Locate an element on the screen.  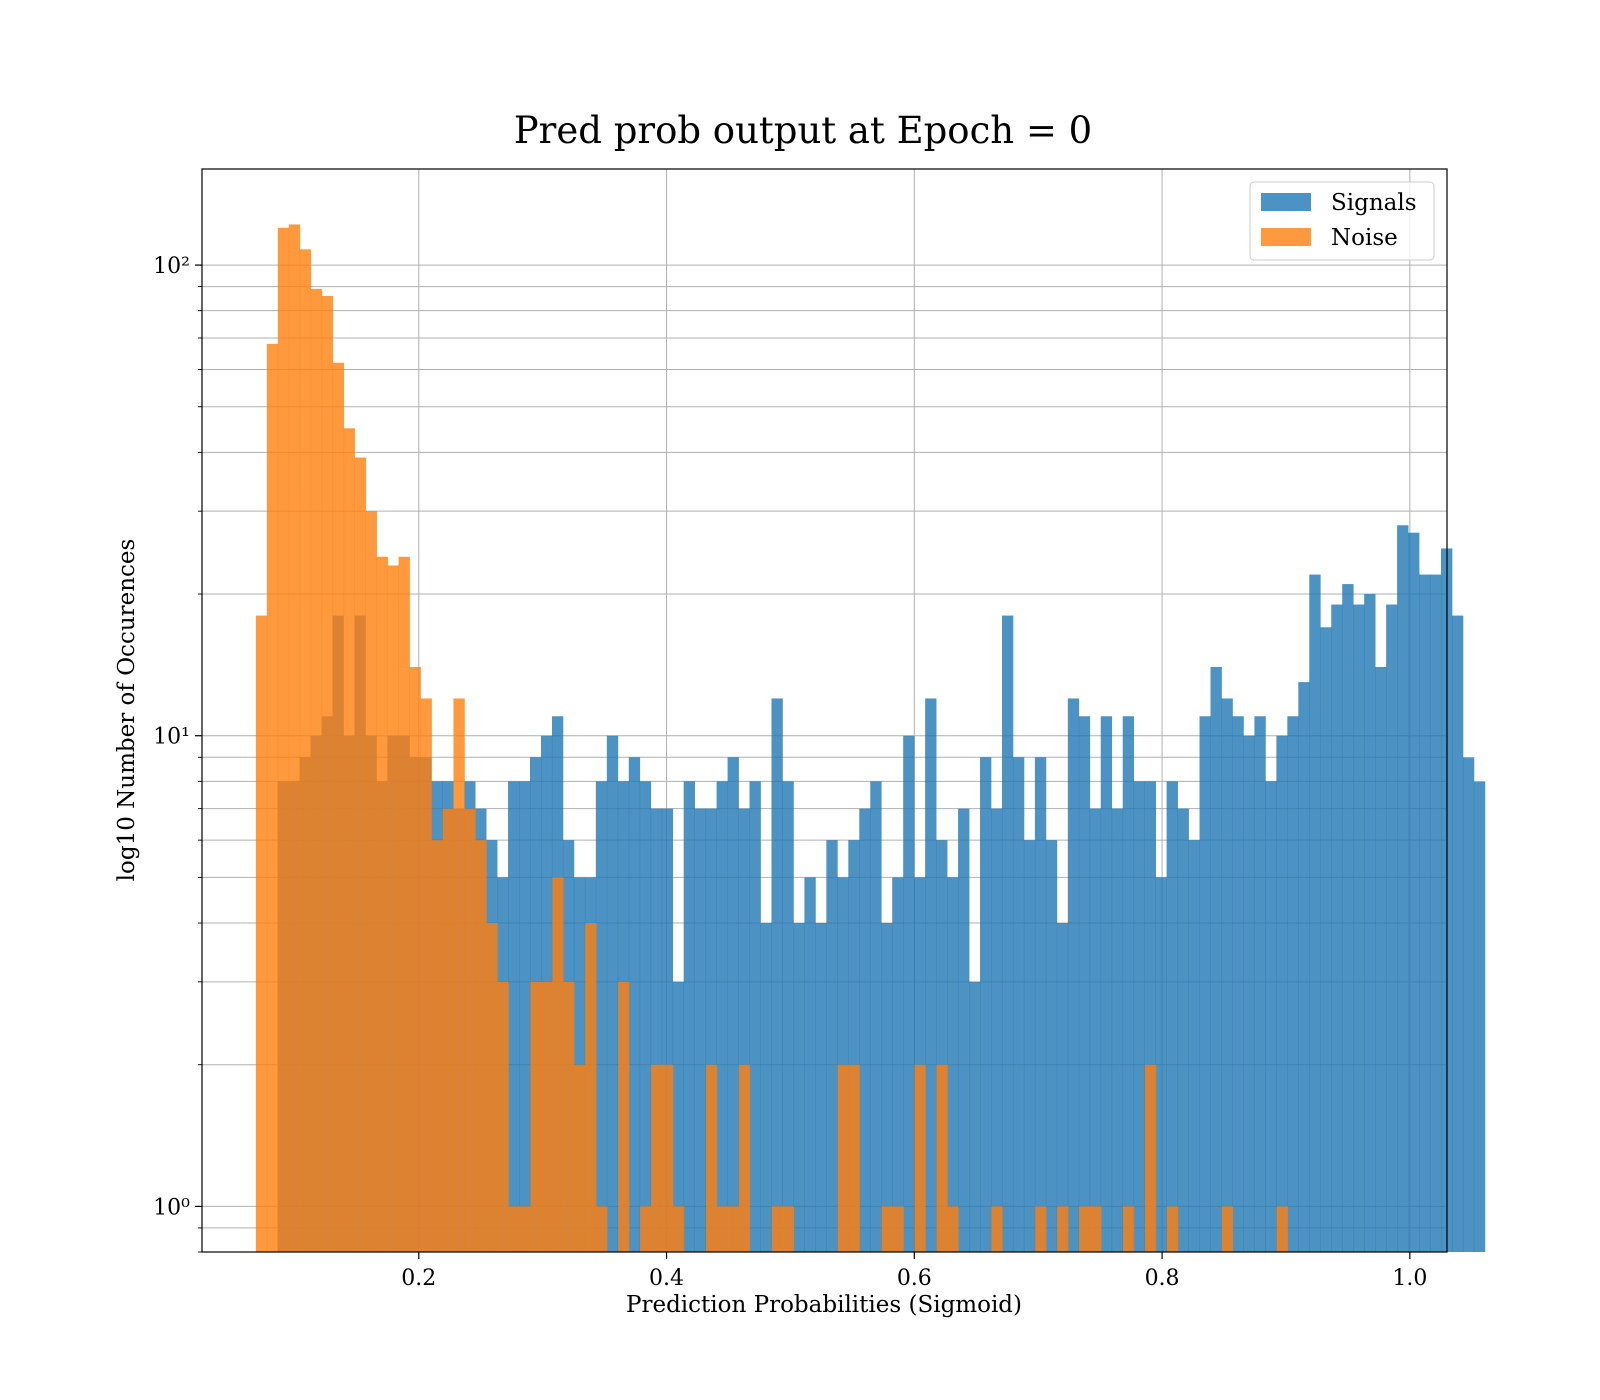
y-tick-label: 10² is located at coordinates (171, 266).